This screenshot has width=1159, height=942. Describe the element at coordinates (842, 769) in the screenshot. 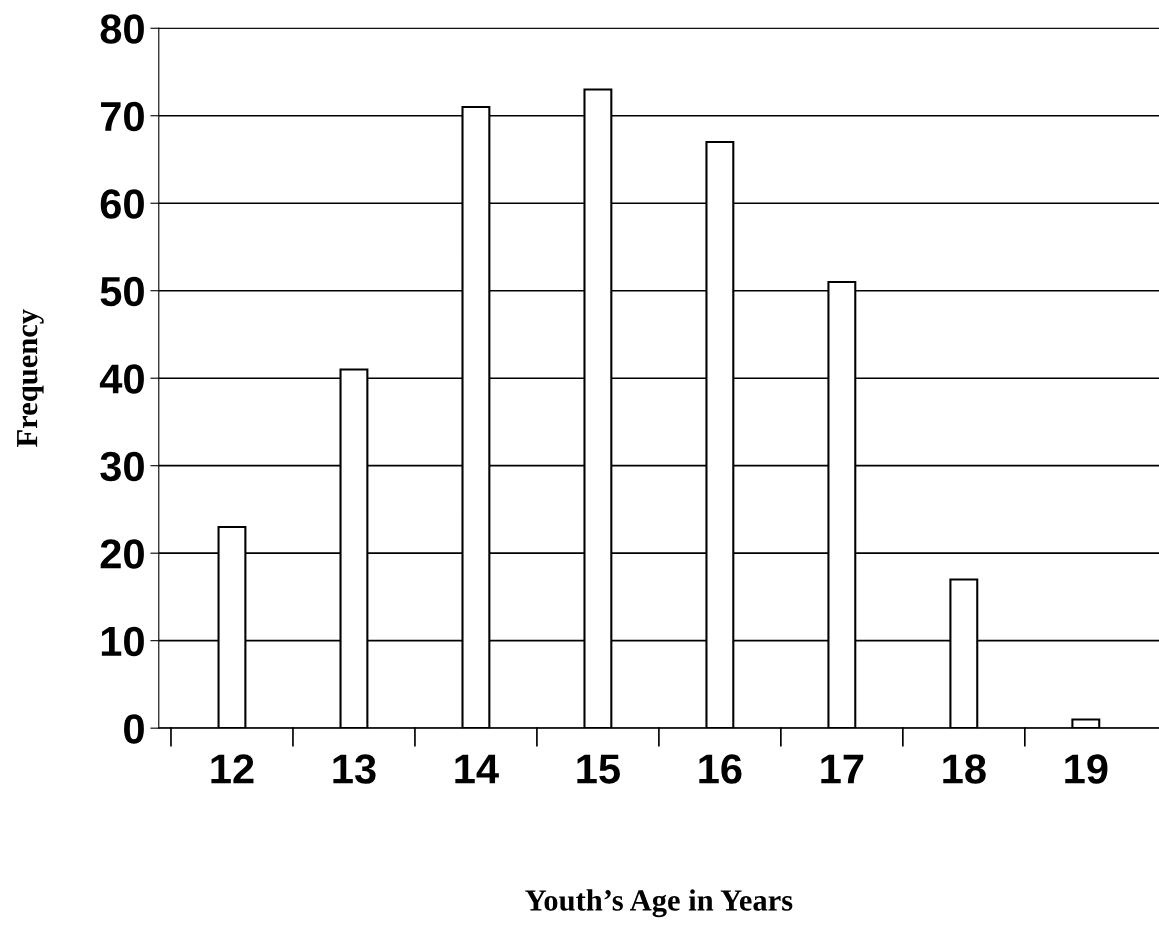

I see `x-tick-label: 17` at that location.